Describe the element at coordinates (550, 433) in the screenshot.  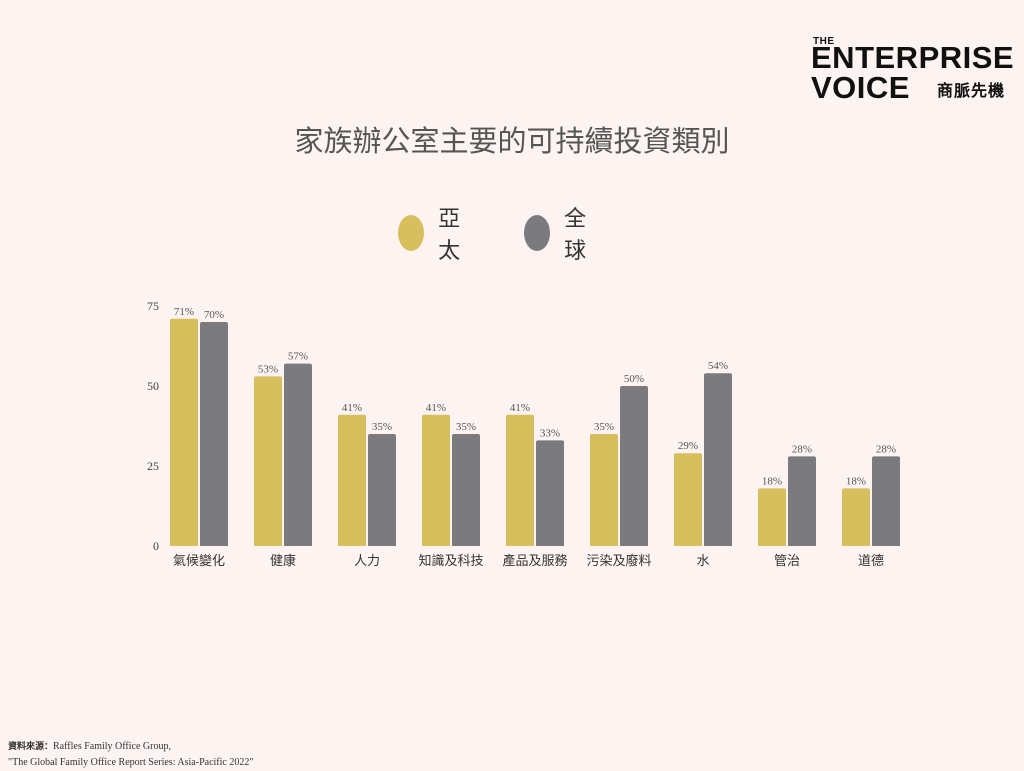
I see `data-label: 33%` at that location.